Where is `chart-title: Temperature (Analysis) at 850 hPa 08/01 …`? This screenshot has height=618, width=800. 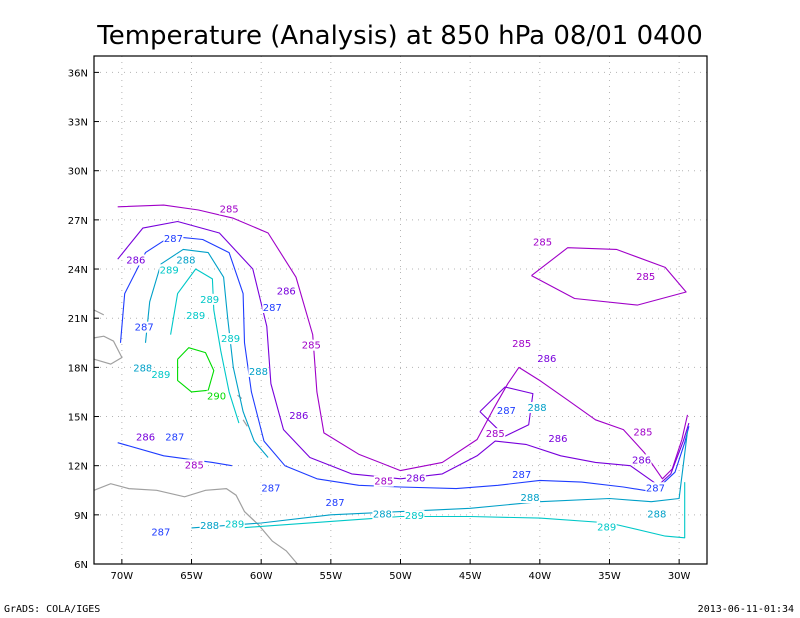 chart-title: Temperature (Analysis) at 850 hPa 08/01 … is located at coordinates (399, 36).